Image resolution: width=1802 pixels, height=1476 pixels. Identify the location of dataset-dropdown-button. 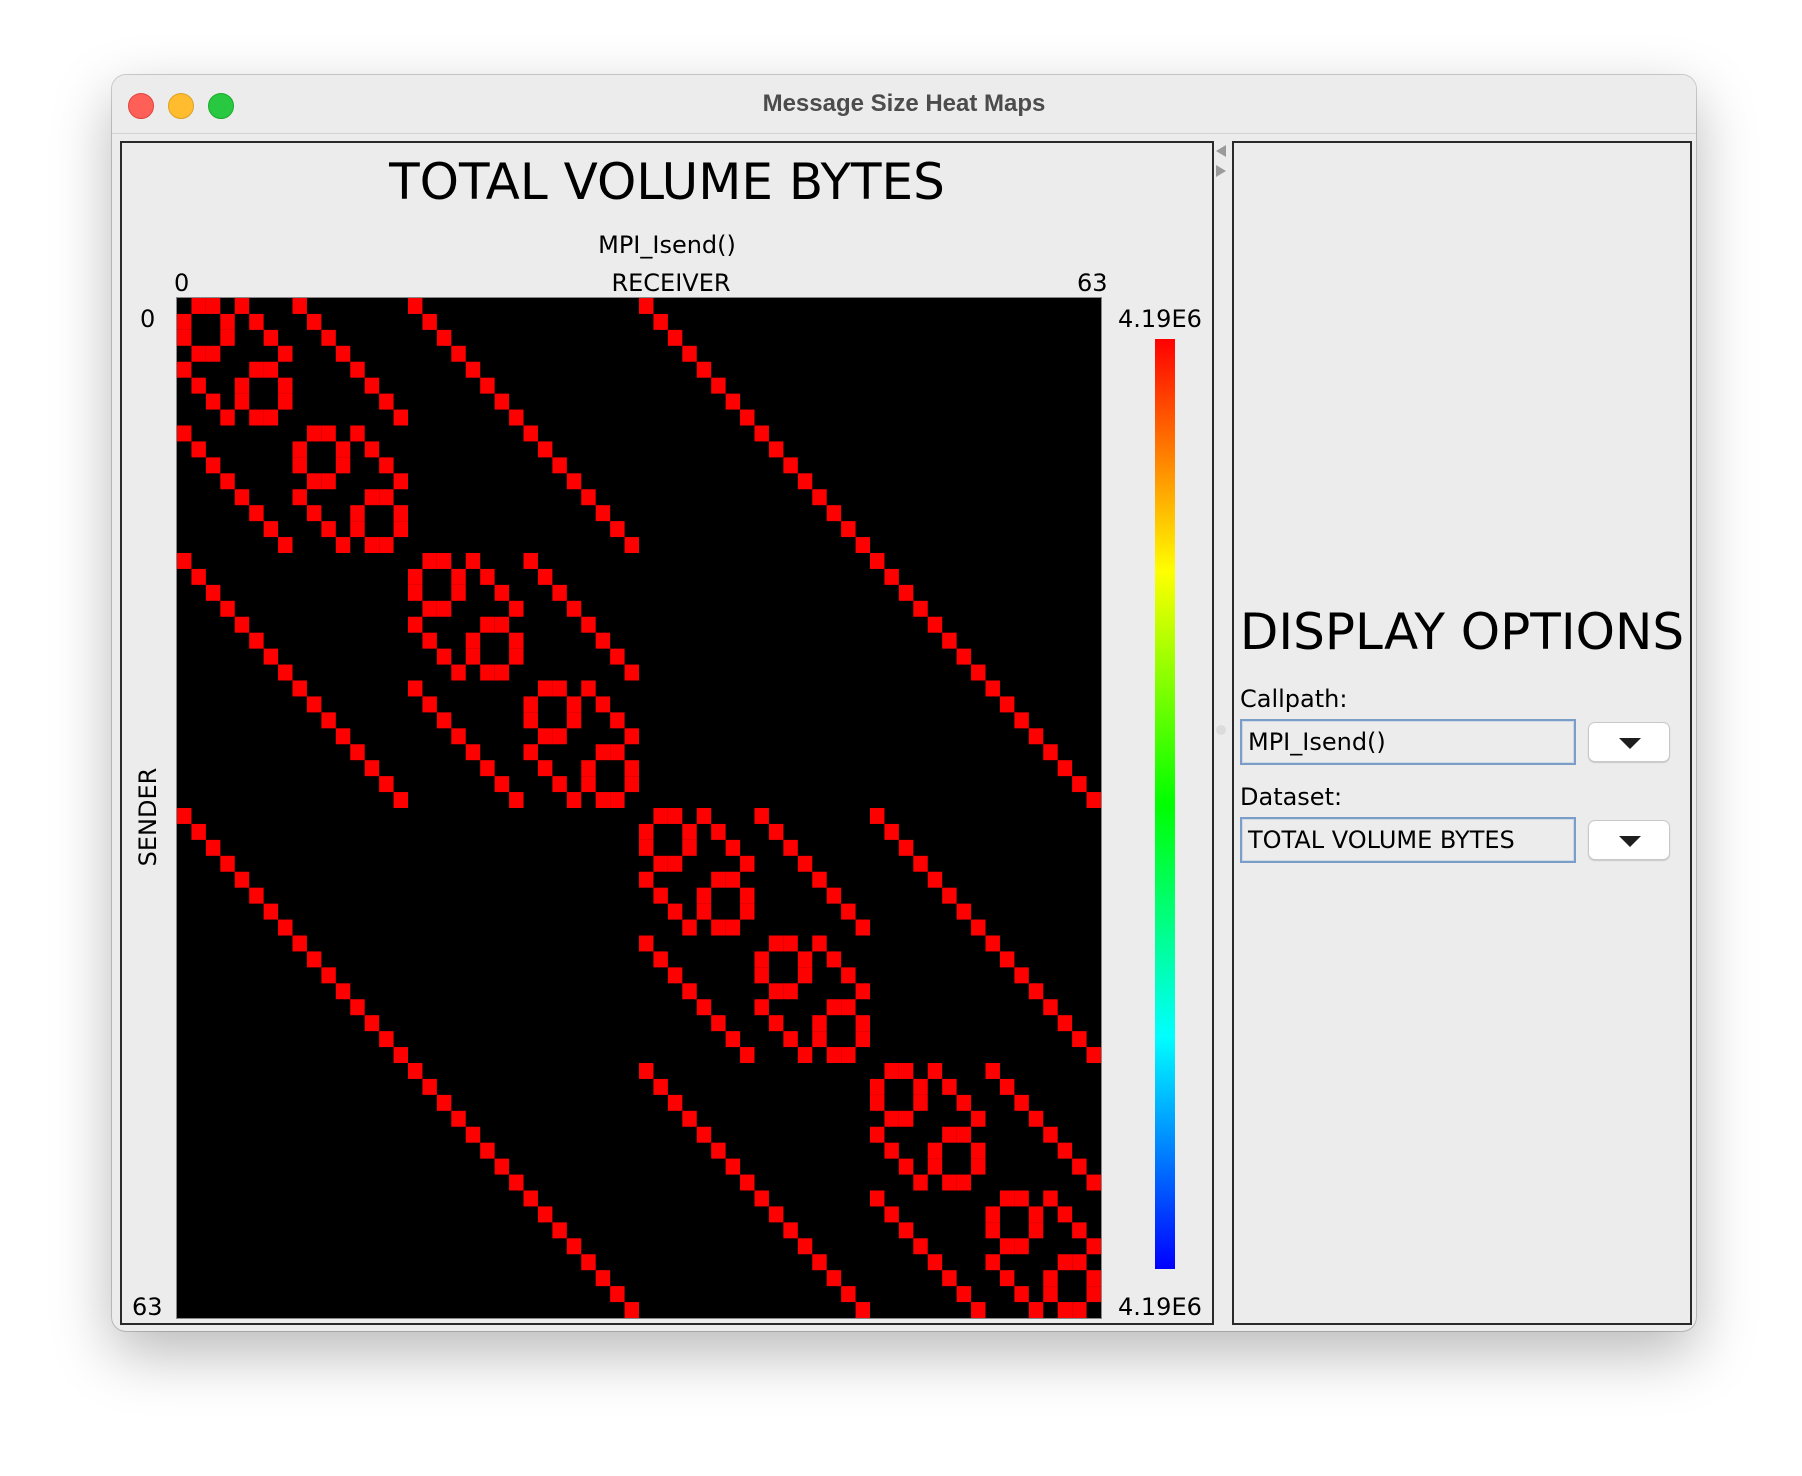
(1629, 840).